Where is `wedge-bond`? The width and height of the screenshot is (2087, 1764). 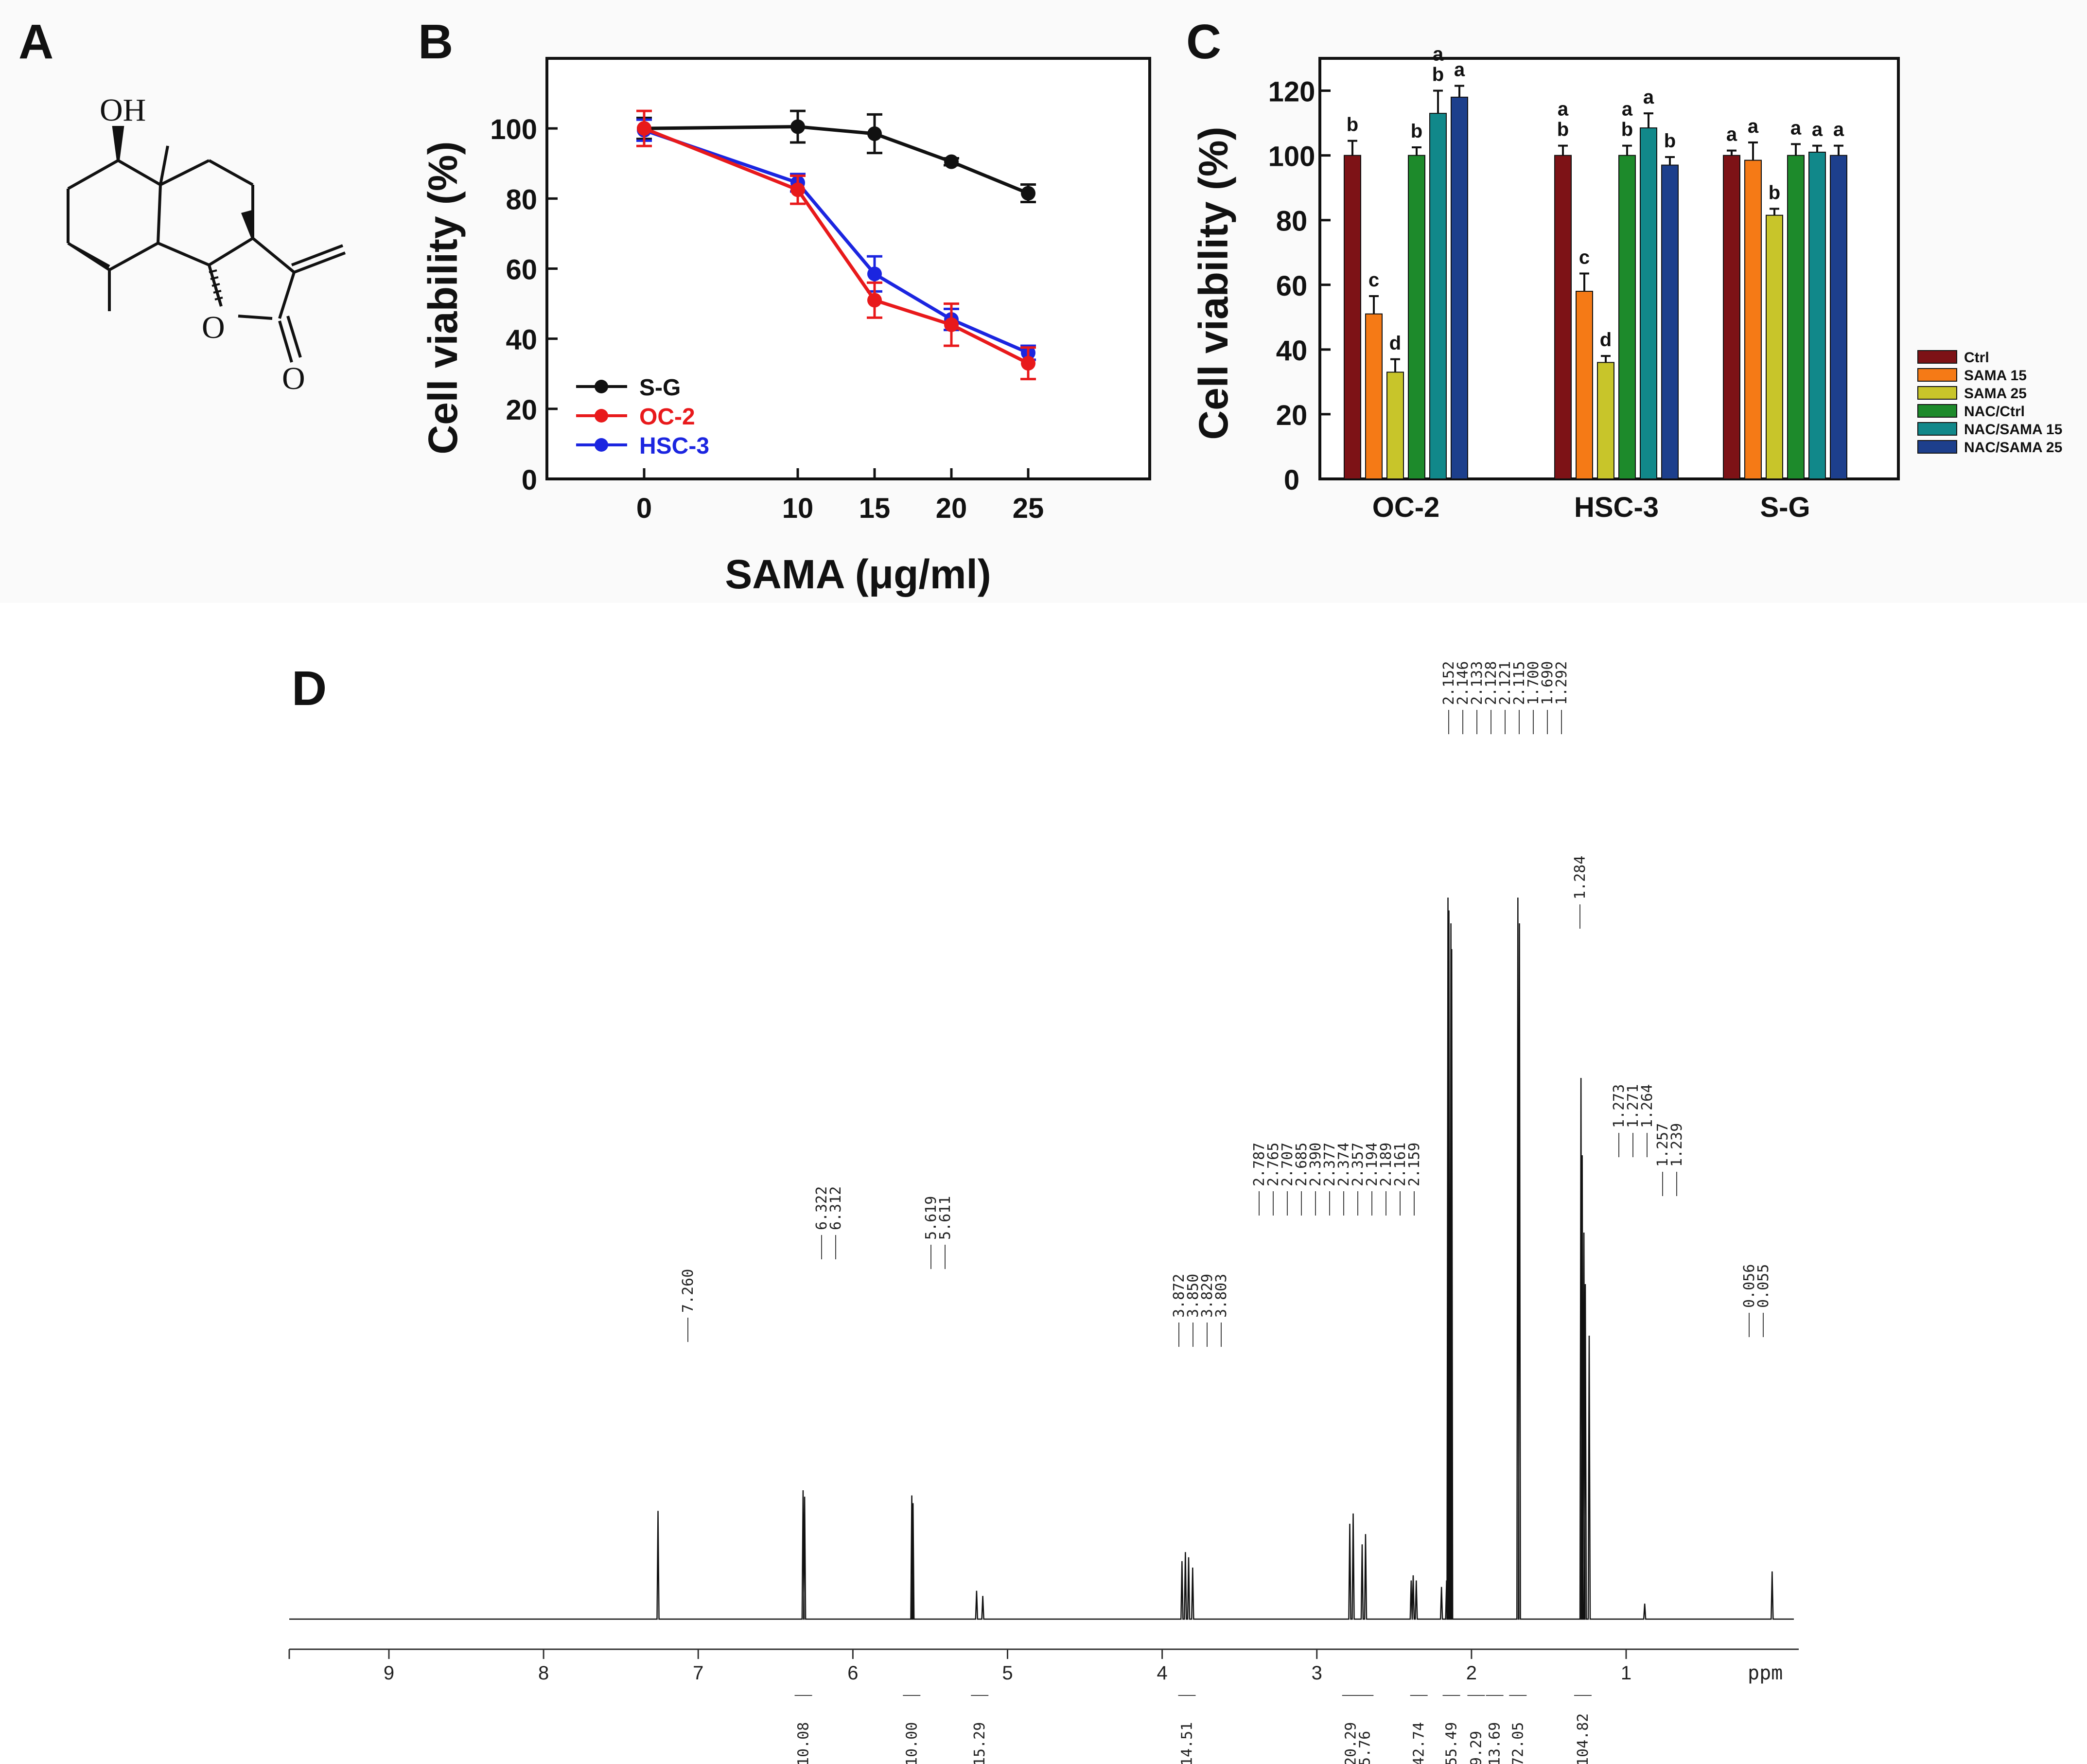 wedge-bond is located at coordinates (247, 224).